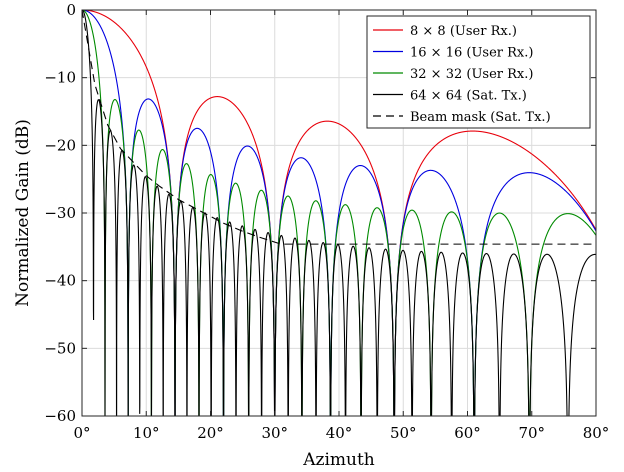 This screenshot has width=624, height=472. Describe the element at coordinates (23, 213) in the screenshot. I see `y-axis-title: Normalized Gain (dB)` at that location.